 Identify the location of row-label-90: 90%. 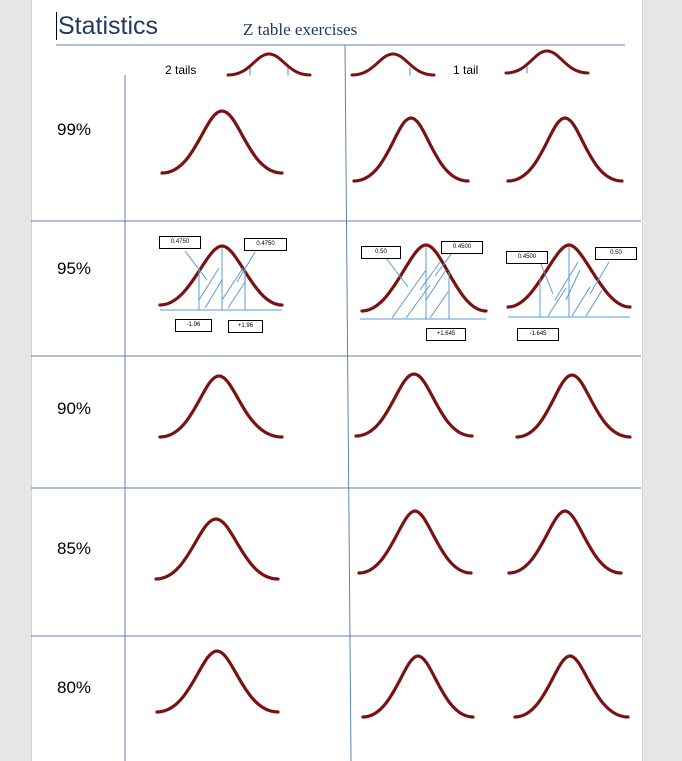
(74, 408).